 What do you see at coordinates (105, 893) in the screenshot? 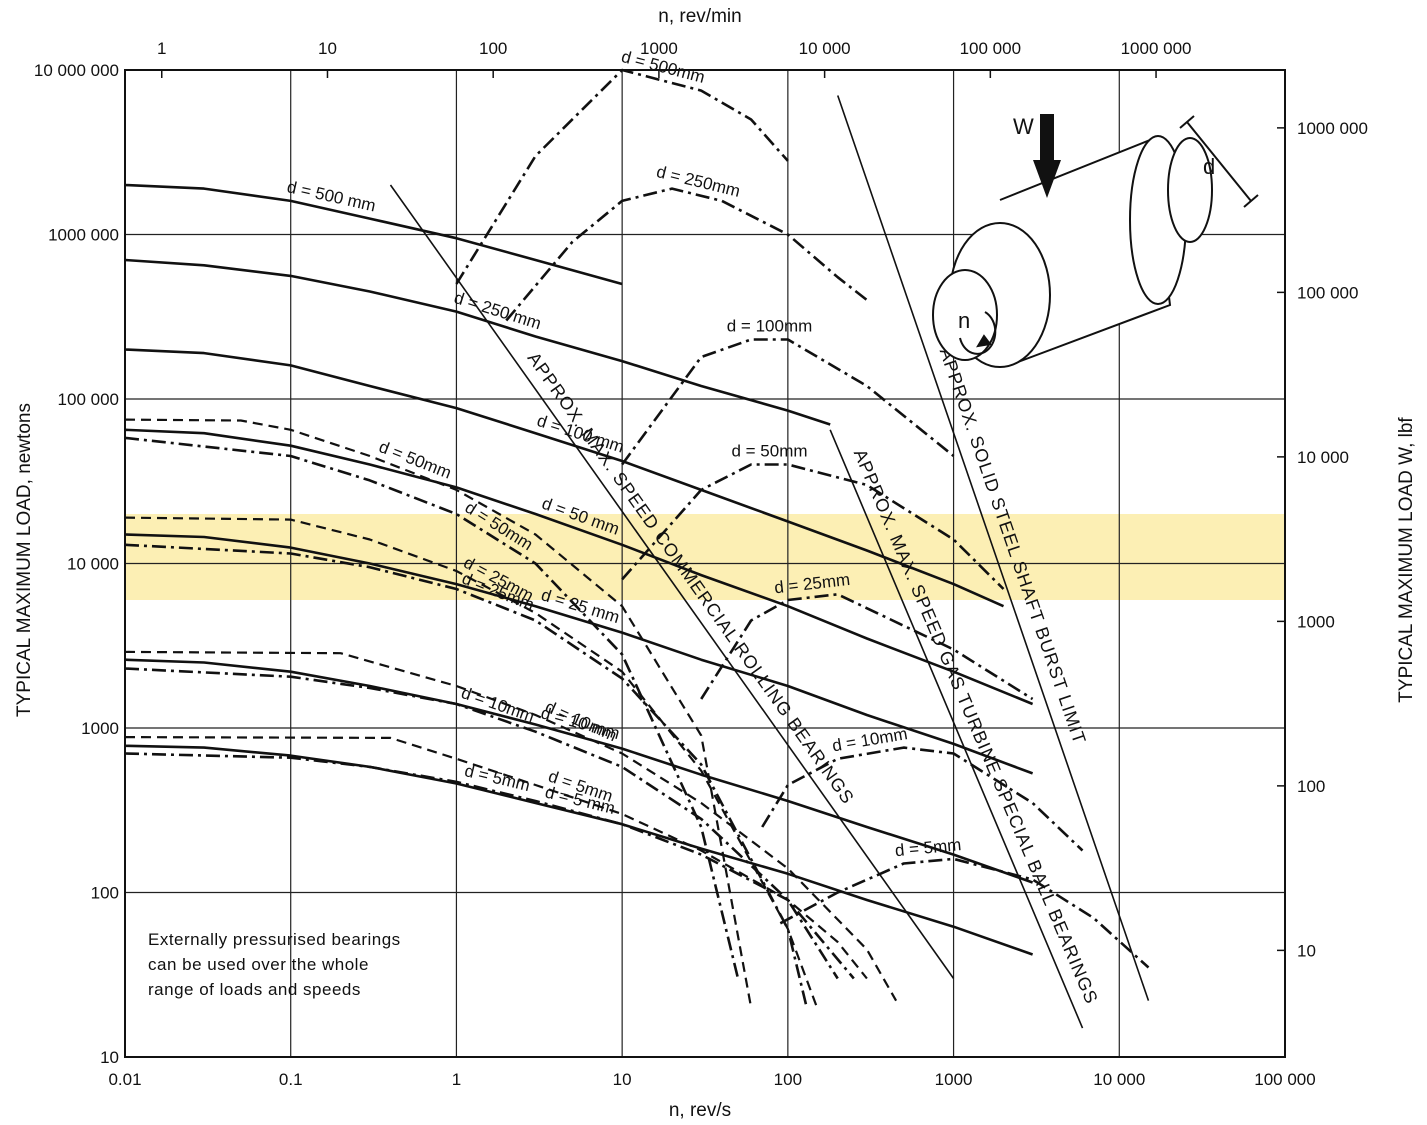
I see `y-tick-label: 100` at bounding box center [105, 893].